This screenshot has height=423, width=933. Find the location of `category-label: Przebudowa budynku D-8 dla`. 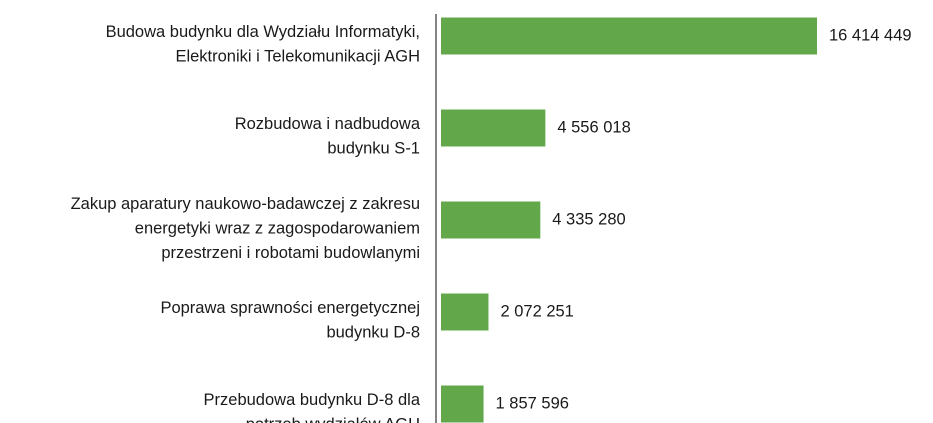

category-label: Przebudowa budynku D-8 dla is located at coordinates (312, 400).